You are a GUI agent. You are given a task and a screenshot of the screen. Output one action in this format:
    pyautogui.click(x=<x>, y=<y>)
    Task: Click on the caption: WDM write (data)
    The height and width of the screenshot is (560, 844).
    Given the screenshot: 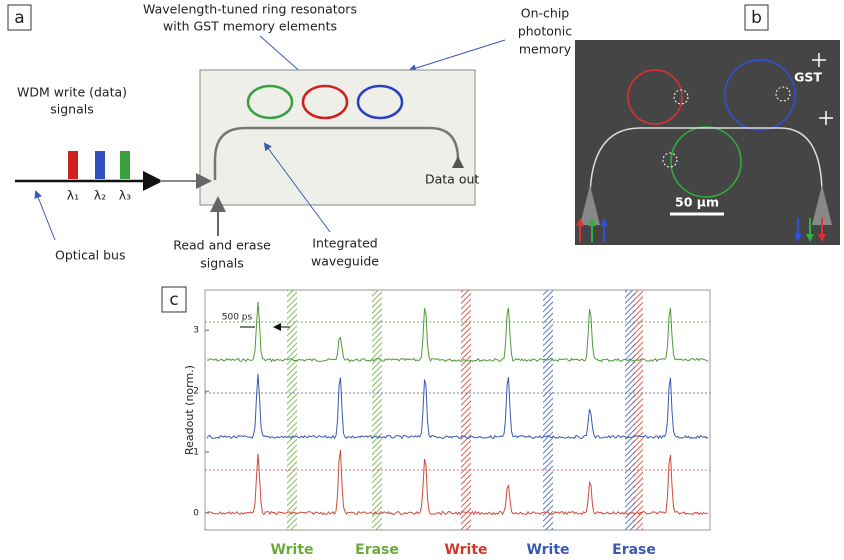 What is the action you would take?
    pyautogui.click(x=72, y=92)
    